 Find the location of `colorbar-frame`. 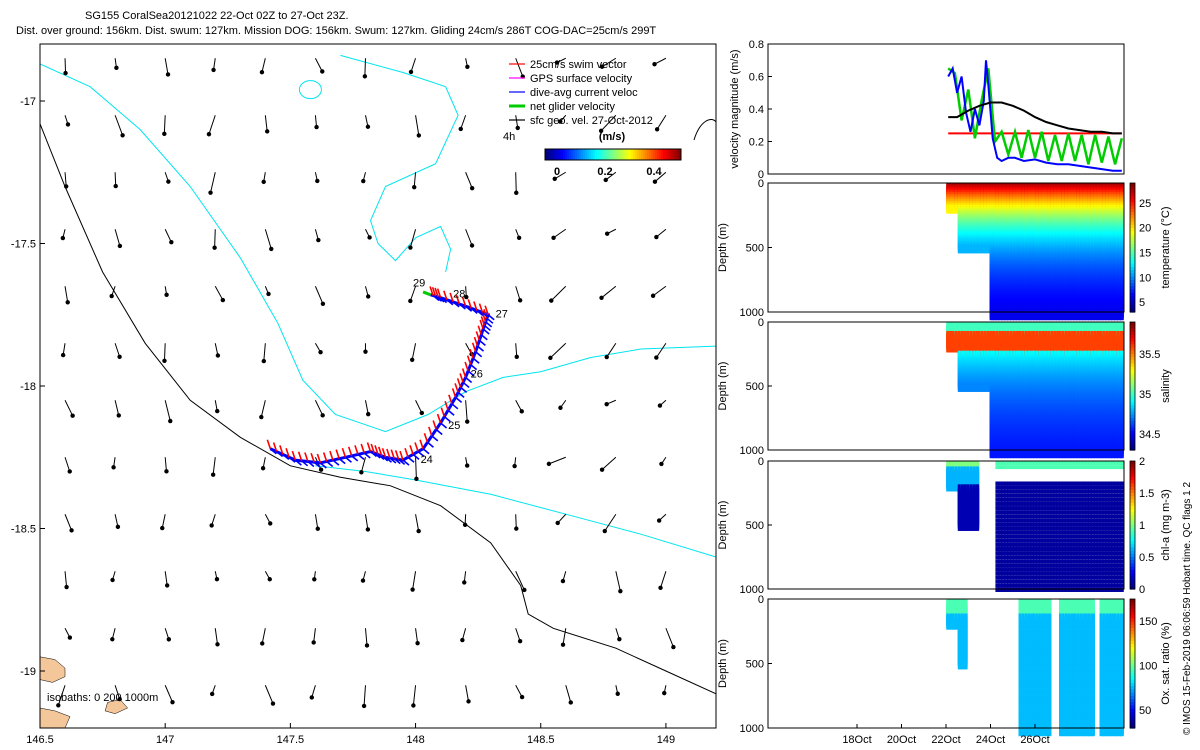

colorbar-frame is located at coordinates (613, 154).